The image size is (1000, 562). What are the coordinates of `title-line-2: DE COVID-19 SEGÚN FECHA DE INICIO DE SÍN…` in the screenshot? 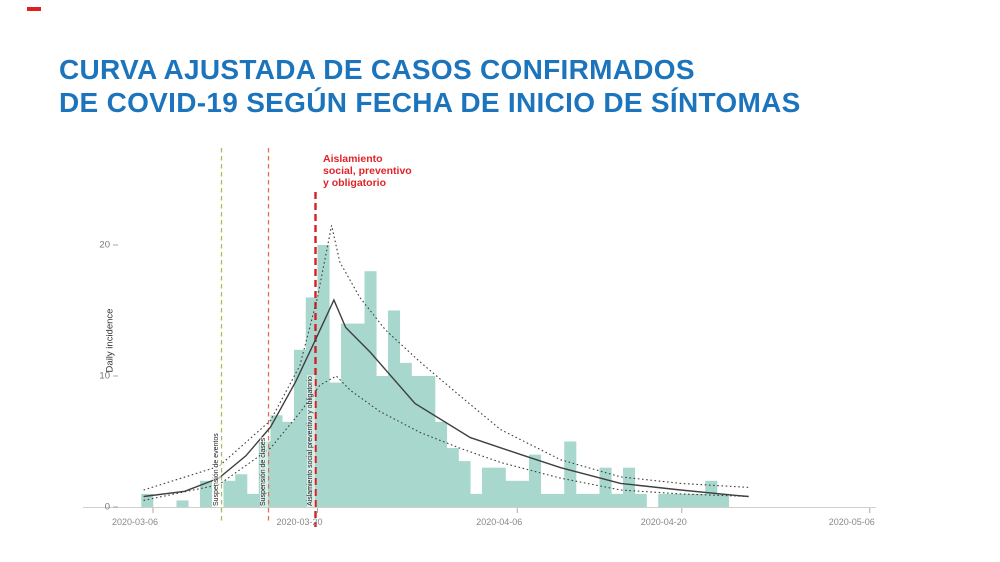 It's located at (430, 102).